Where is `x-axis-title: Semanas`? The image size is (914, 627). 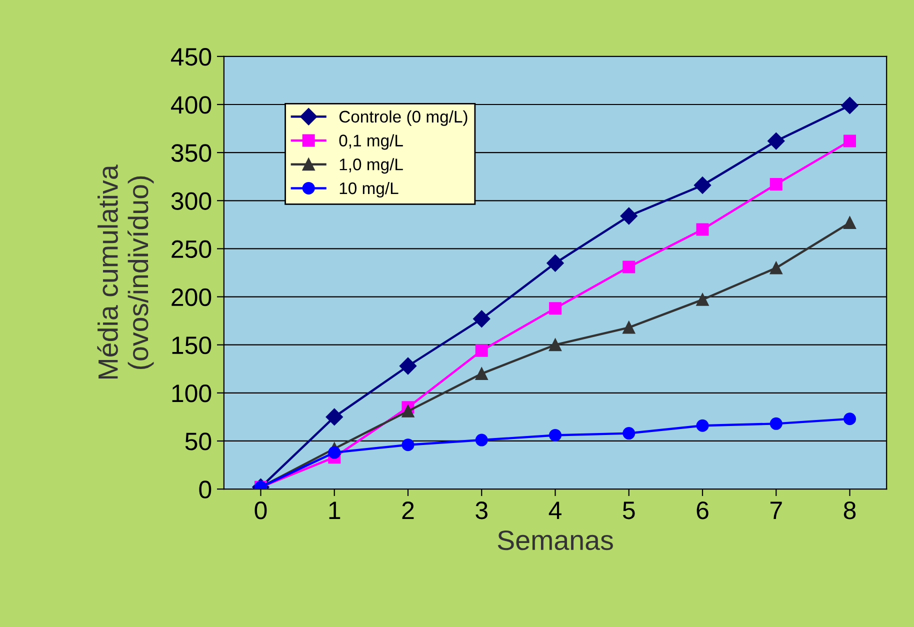
x-axis-title: Semanas is located at coordinates (555, 540).